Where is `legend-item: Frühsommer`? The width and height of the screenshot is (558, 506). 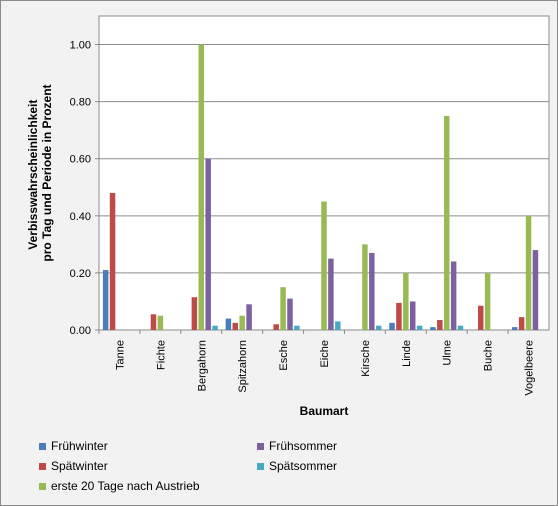 legend-item: Frühsommer is located at coordinates (297, 446).